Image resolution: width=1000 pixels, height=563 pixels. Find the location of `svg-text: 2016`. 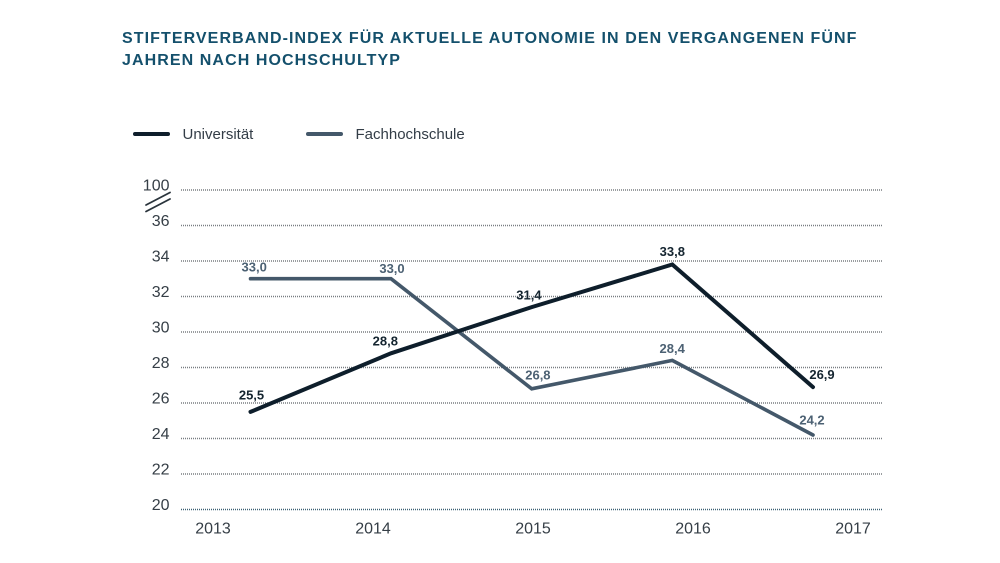

svg-text: 2016 is located at coordinates (693, 529).